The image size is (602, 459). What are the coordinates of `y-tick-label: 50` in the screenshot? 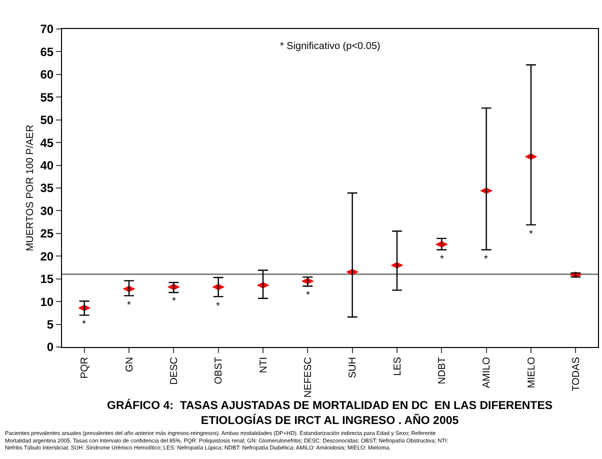 It's located at (47, 120).